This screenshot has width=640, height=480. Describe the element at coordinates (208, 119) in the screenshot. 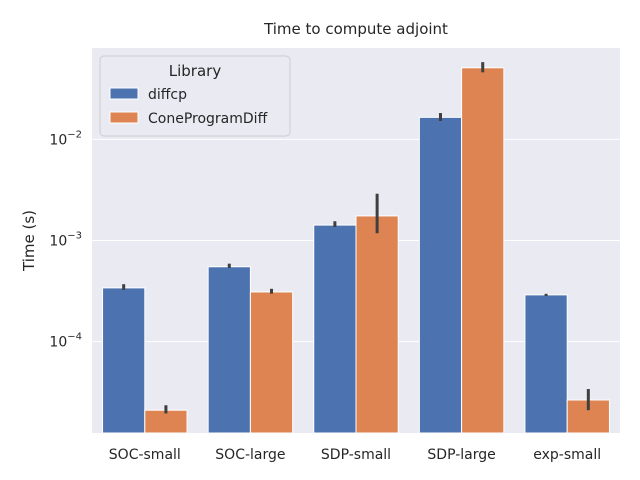

I see `legend-label-ConeProgramDiff: ConeProgramDiff` at that location.